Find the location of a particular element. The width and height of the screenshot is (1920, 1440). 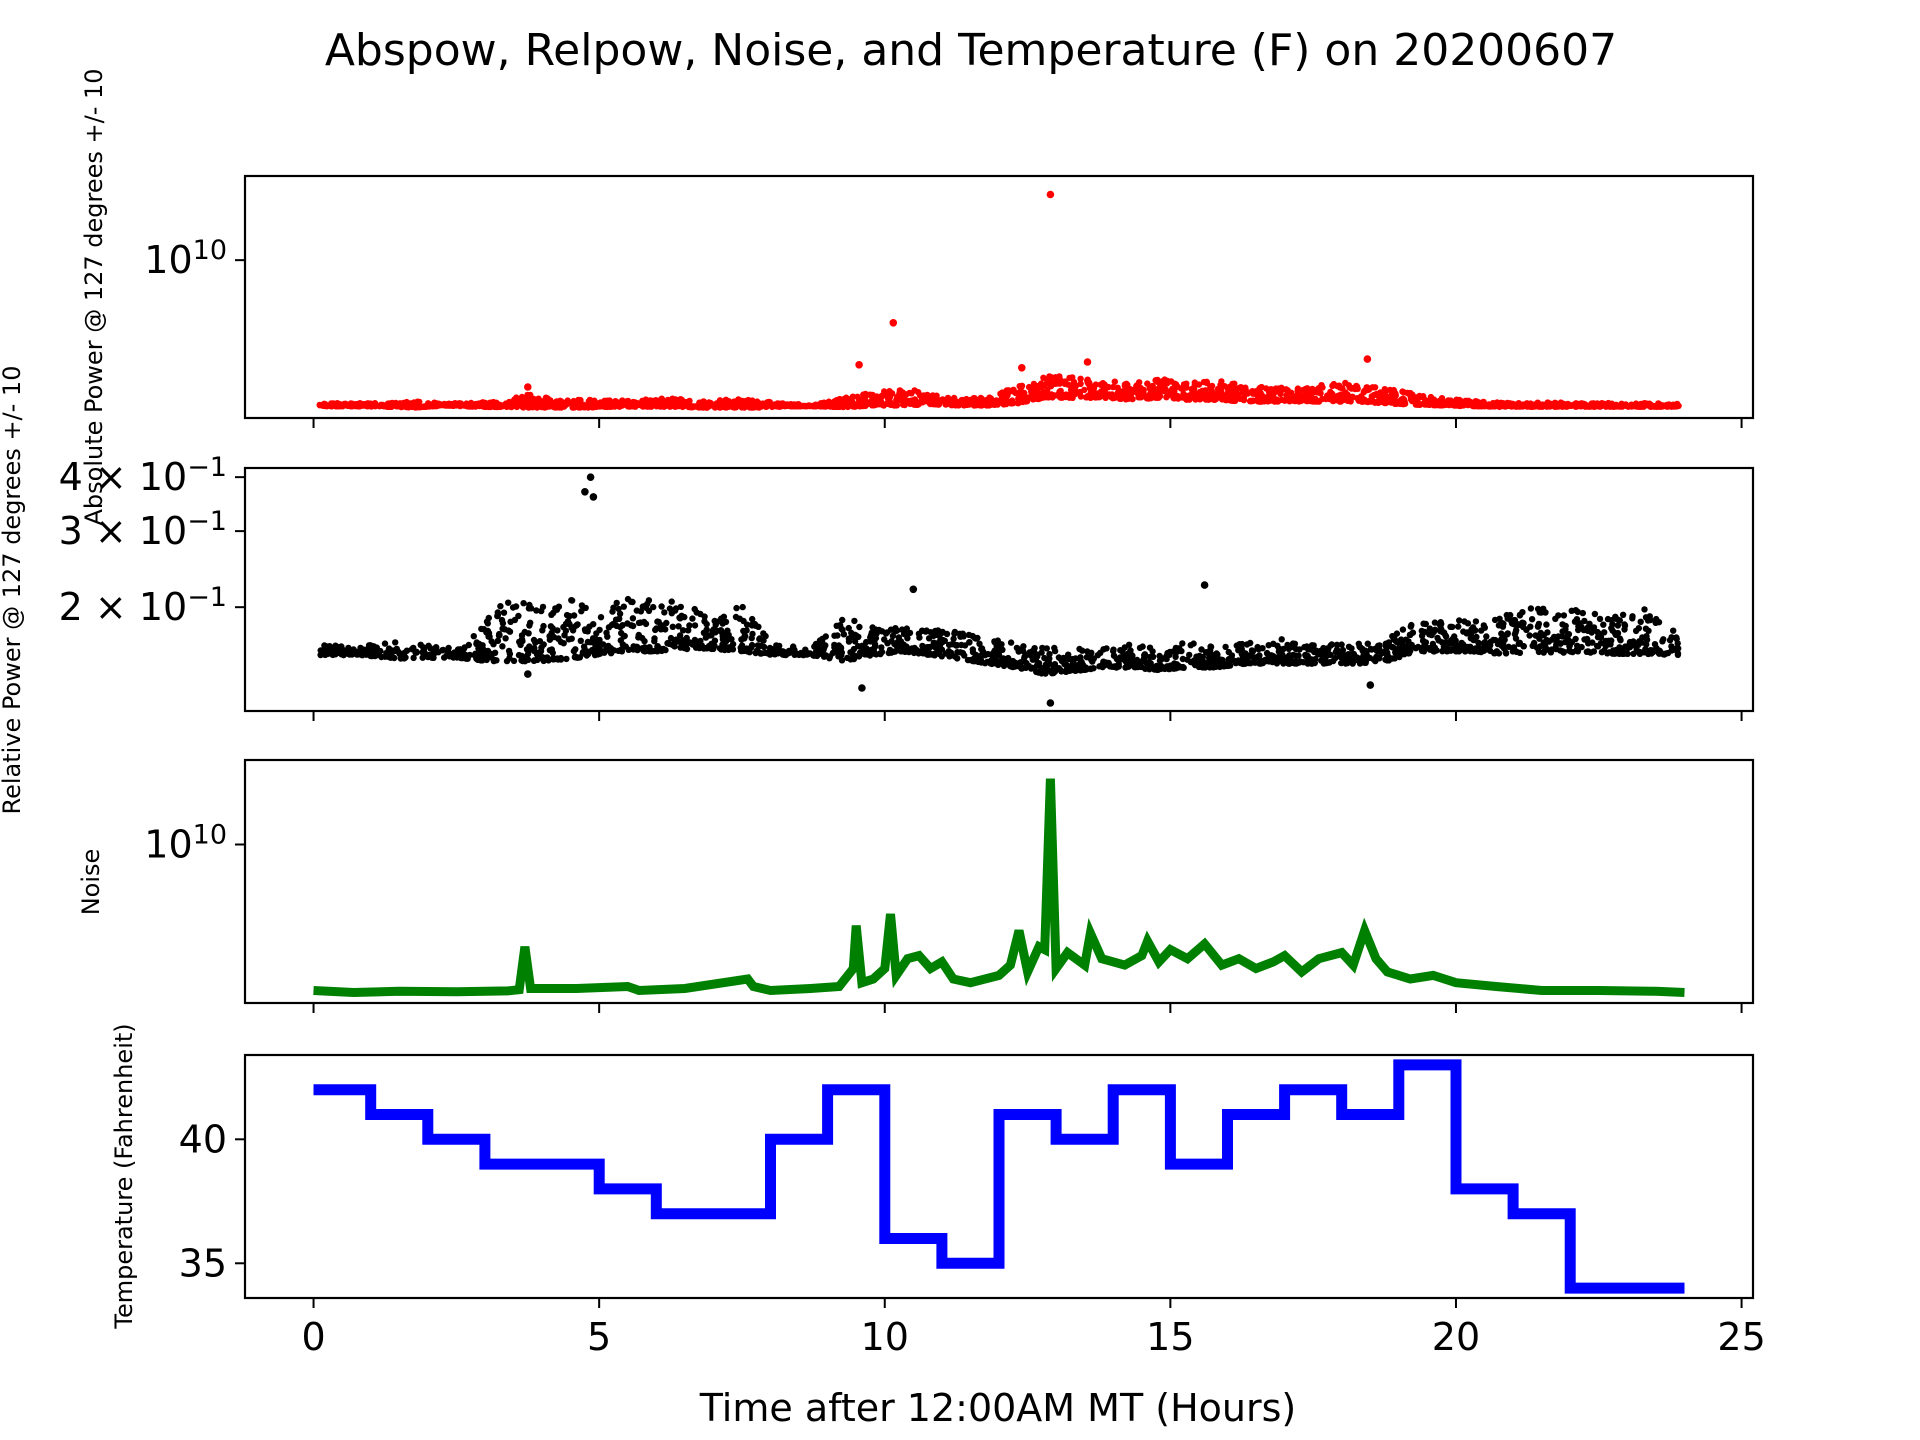

plot-area-relpow is located at coordinates (999, 590).